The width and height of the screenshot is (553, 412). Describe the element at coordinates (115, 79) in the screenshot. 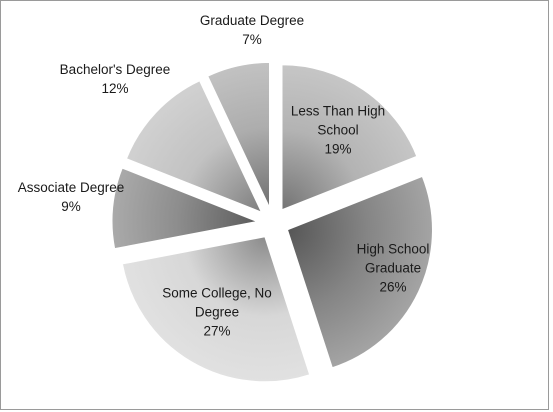

I see `slice-label-bachelors-degree: Bachelor's Degree 12%` at that location.